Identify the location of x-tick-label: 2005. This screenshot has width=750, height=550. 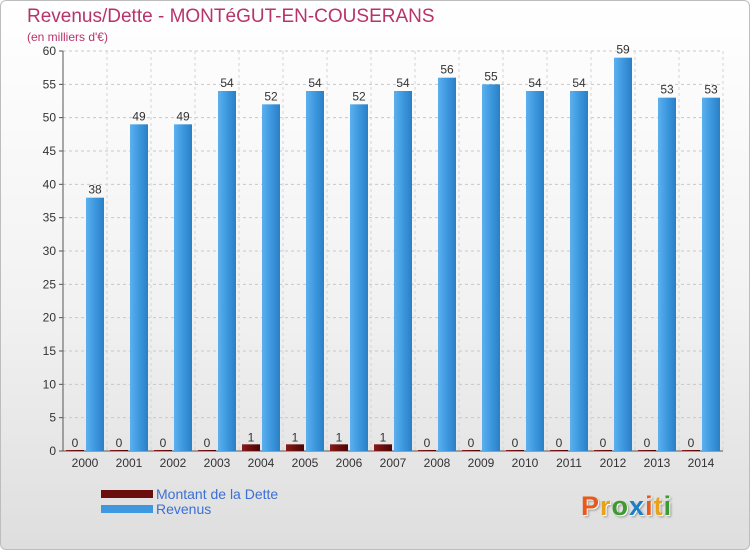
(305, 463).